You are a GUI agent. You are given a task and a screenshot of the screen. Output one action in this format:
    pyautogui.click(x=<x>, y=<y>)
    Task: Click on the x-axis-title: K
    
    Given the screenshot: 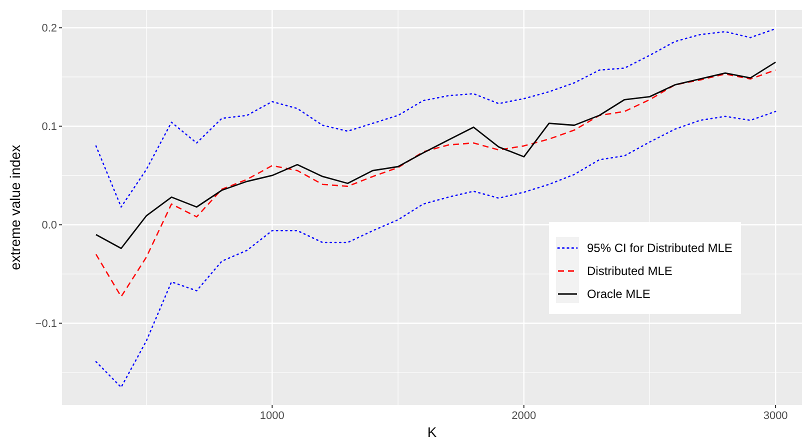 What is the action you would take?
    pyautogui.click(x=432, y=431)
    